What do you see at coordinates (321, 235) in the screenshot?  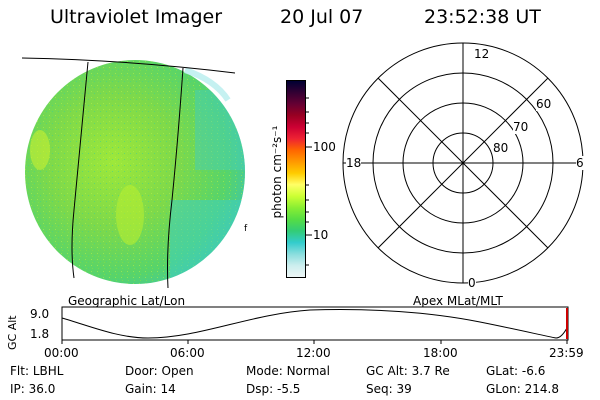 I see `colorbar-tick-10: 10` at bounding box center [321, 235].